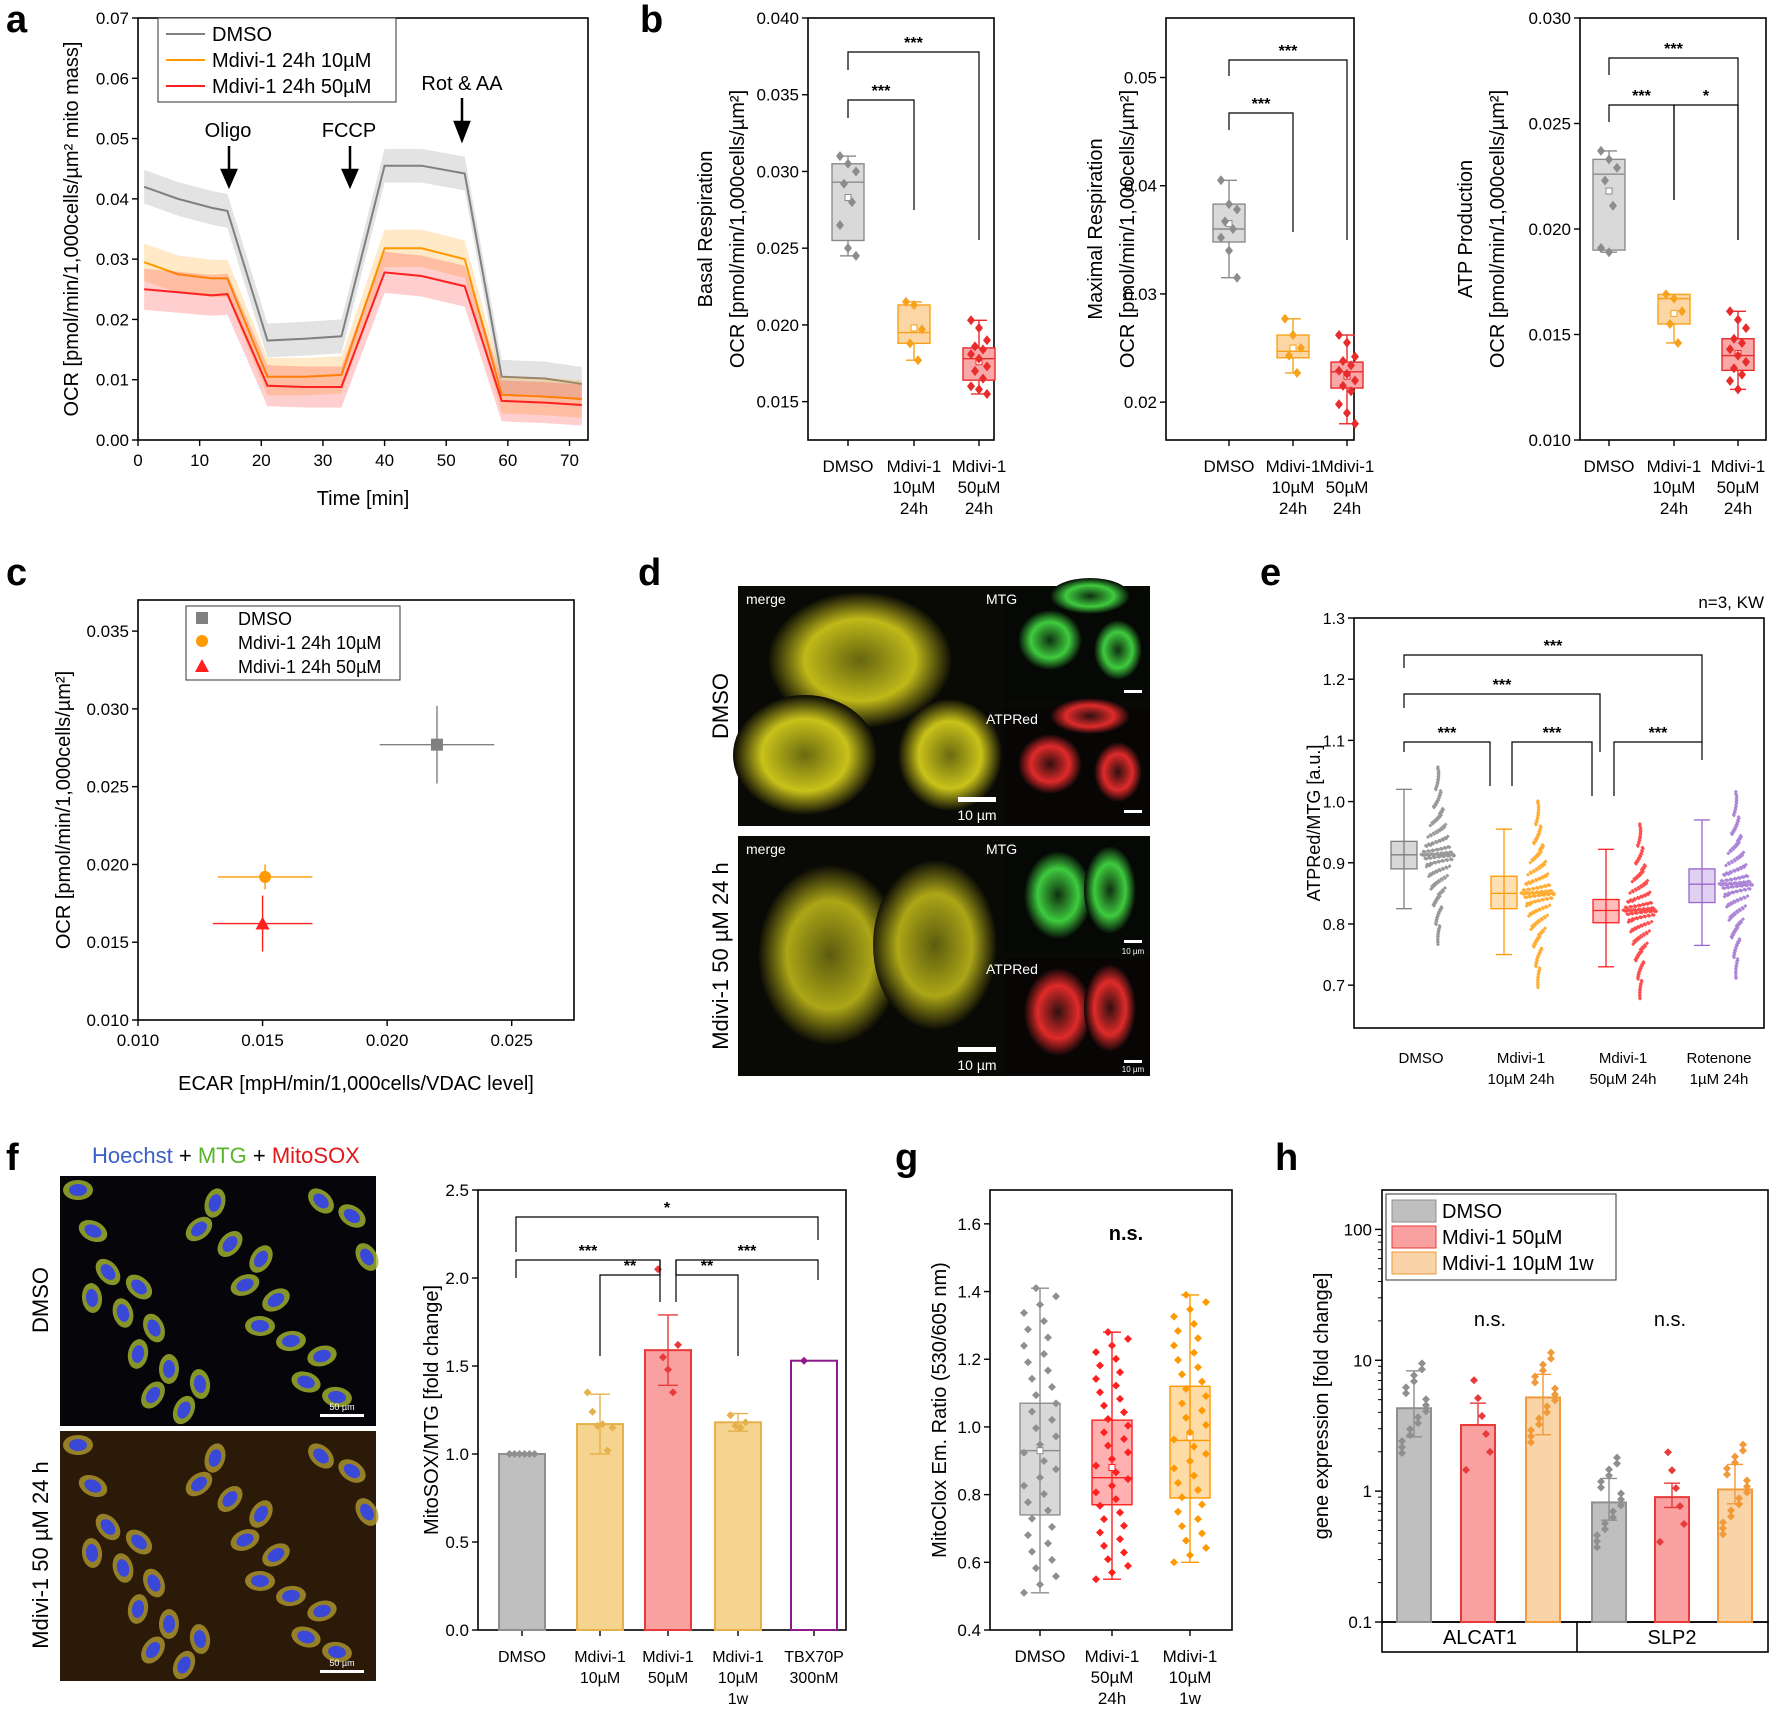 Image resolution: width=1780 pixels, height=1723 pixels. I want to click on y-axis-label: OCR [pmol/min/1,000cells/µm²], so click(64, 810).